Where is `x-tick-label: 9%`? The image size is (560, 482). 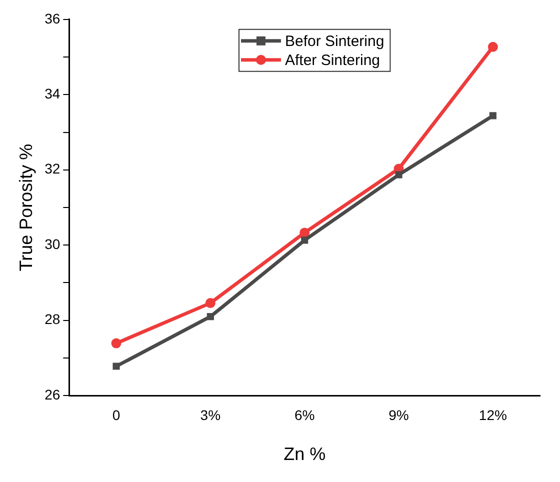 x-tick-label: 9% is located at coordinates (398, 414).